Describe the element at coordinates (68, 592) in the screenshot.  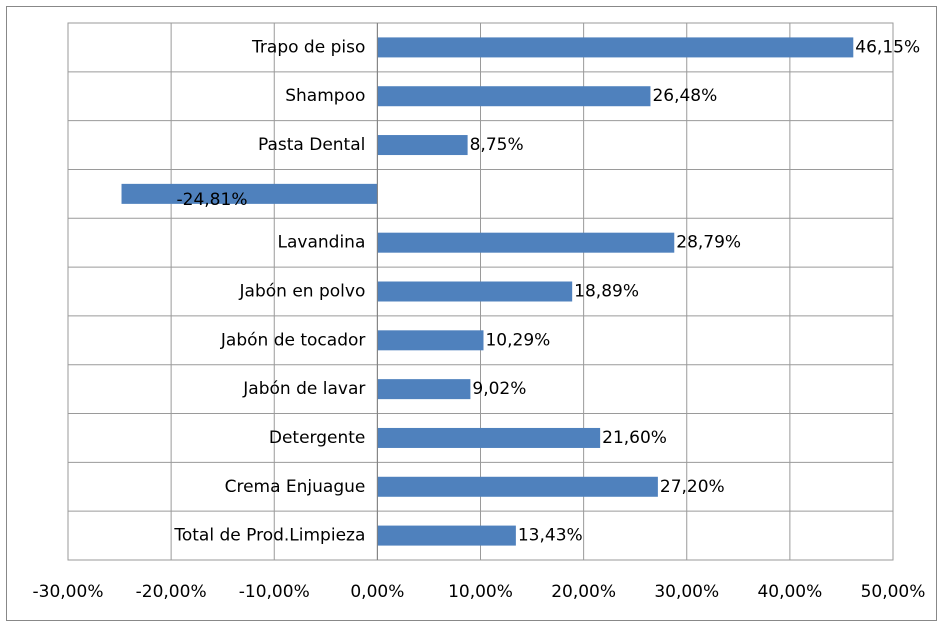
I see `x-tick-label: -30,00%` at that location.